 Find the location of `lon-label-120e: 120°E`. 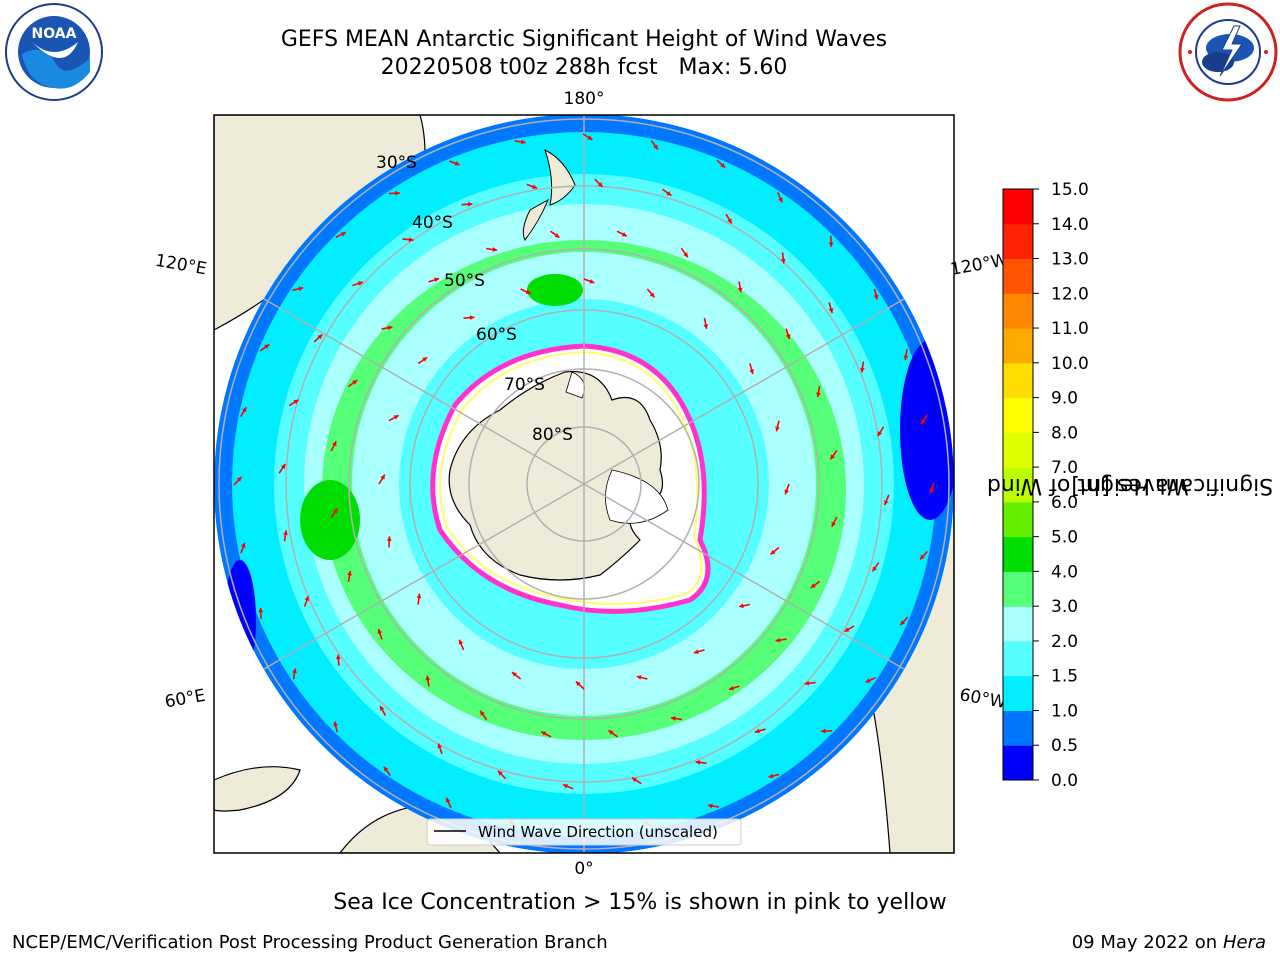

lon-label-120e: 120°E is located at coordinates (181, 265).